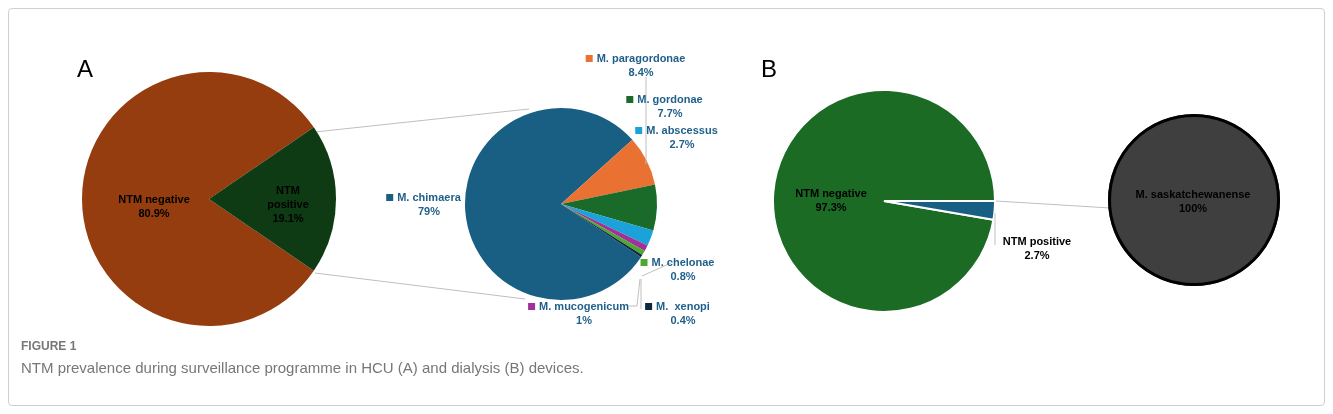  I want to click on data-label: 97.3%, so click(831, 206).